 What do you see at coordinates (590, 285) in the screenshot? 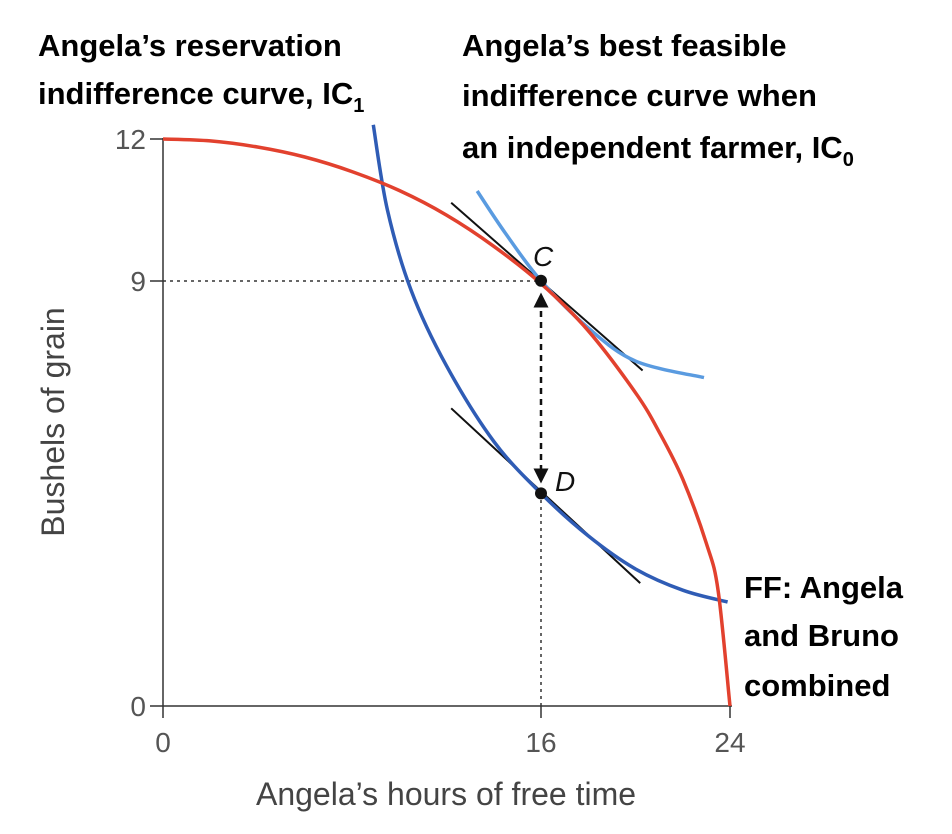
I see `ic0-curve` at bounding box center [590, 285].